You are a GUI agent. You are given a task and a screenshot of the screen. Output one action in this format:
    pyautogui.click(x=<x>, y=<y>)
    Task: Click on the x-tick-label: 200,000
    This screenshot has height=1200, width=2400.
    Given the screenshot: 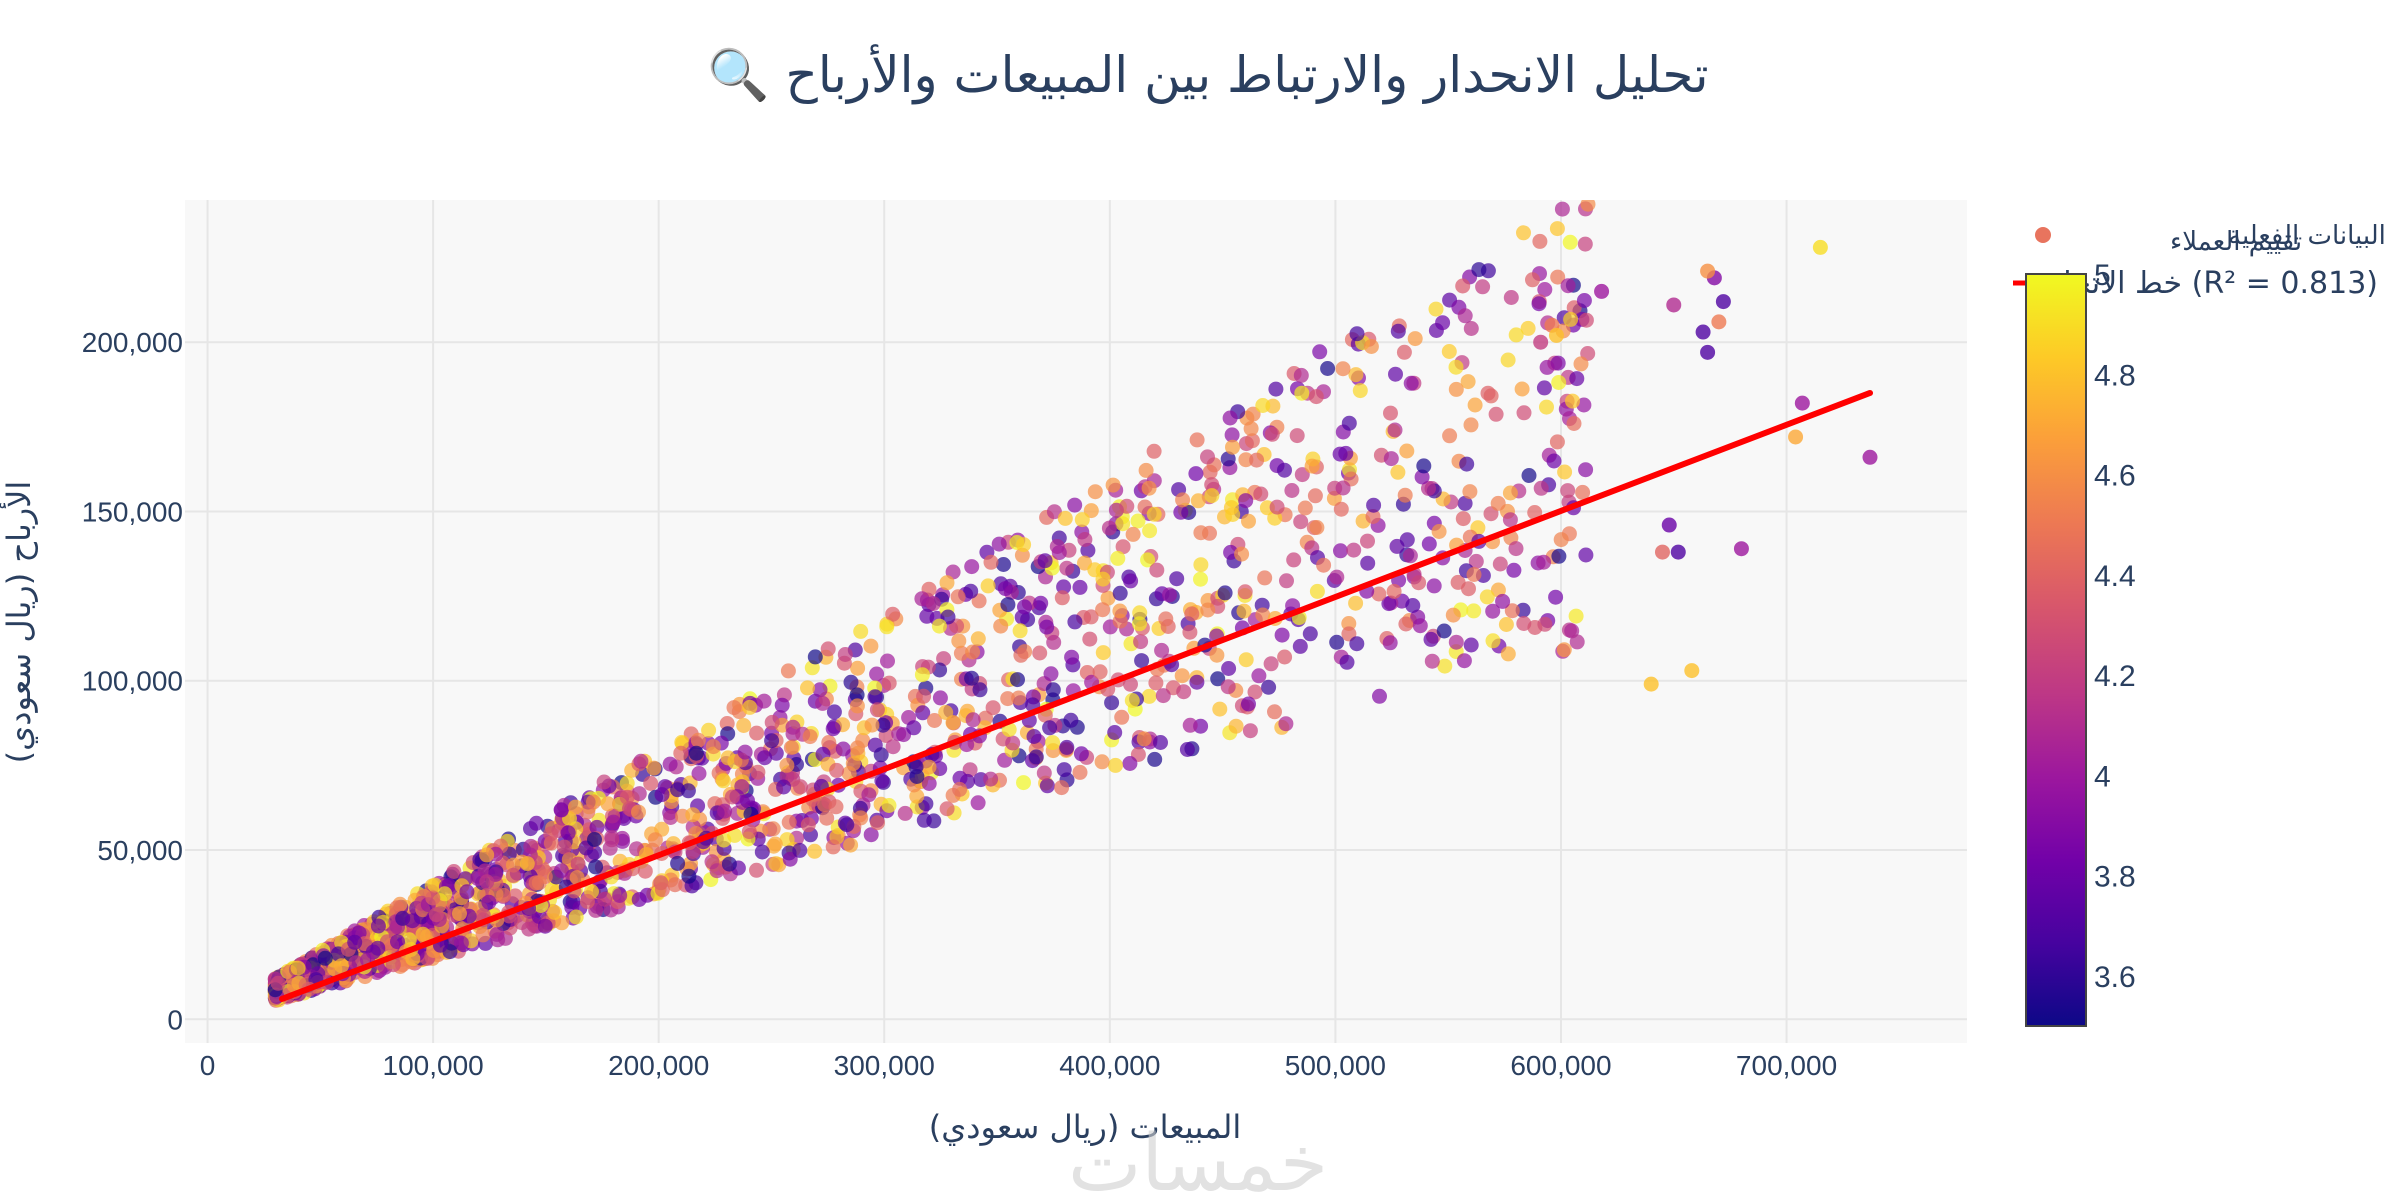 What is the action you would take?
    pyautogui.click(x=658, y=1065)
    